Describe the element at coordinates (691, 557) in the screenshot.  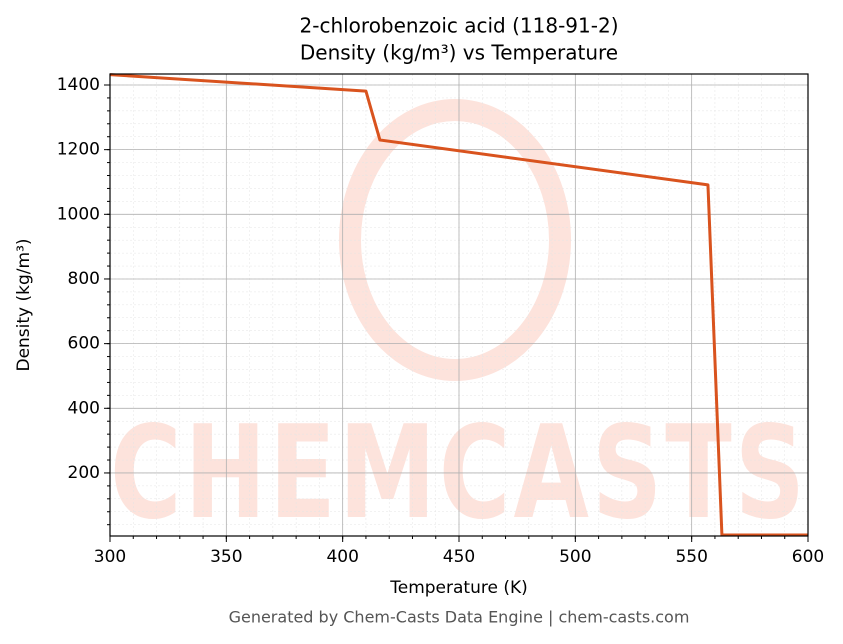
I see `x-tick-label: 550` at that location.